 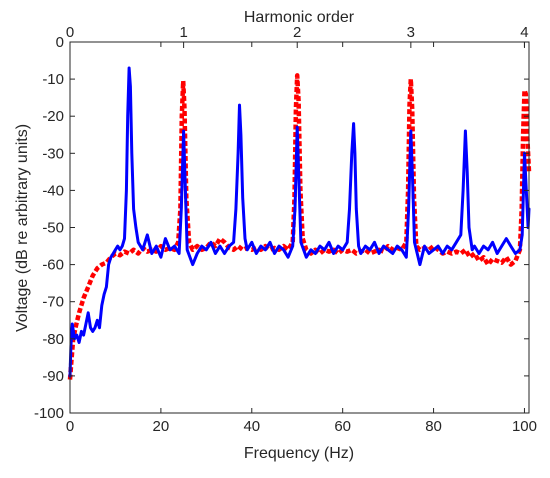 What do you see at coordinates (524, 426) in the screenshot?
I see `x-tick-label: 100` at bounding box center [524, 426].